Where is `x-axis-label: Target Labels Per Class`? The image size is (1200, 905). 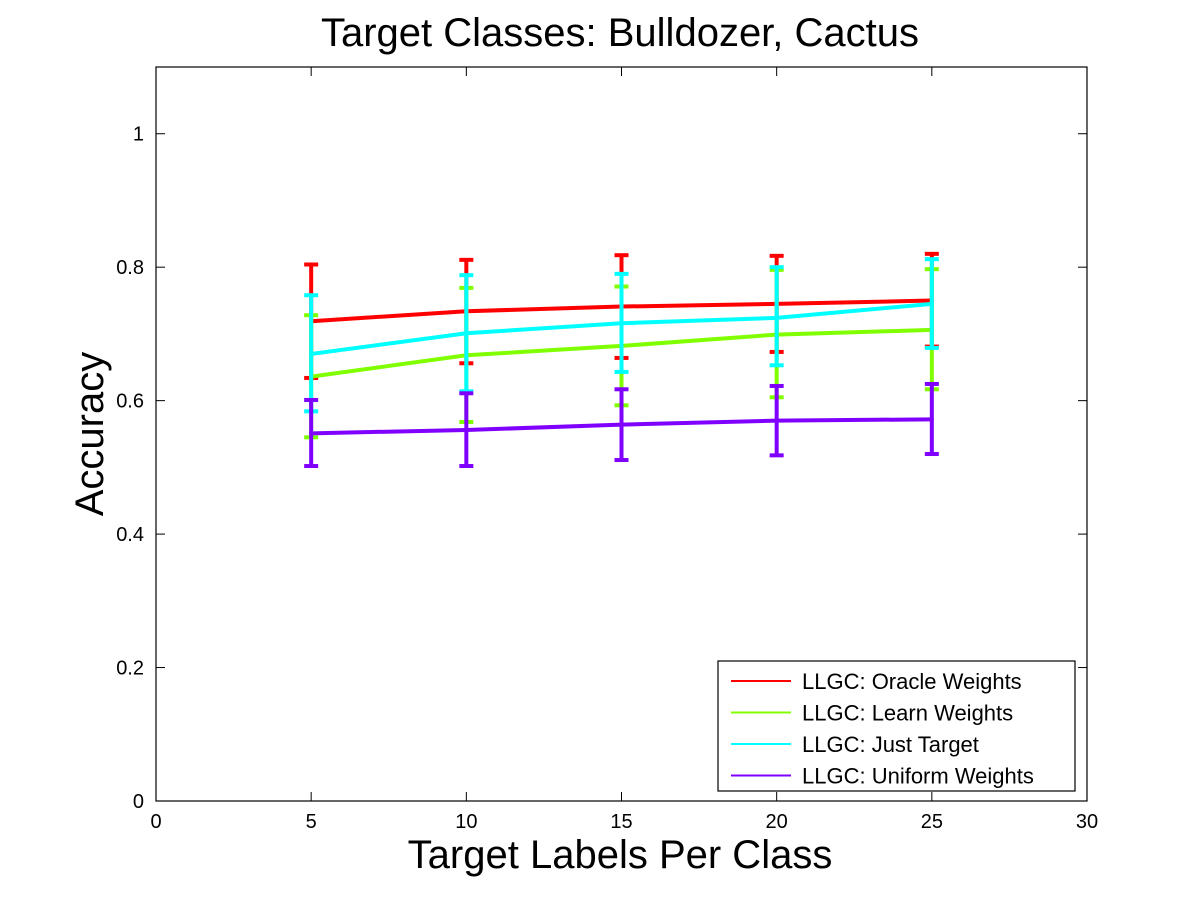 x-axis-label: Target Labels Per Class is located at coordinates (620, 855).